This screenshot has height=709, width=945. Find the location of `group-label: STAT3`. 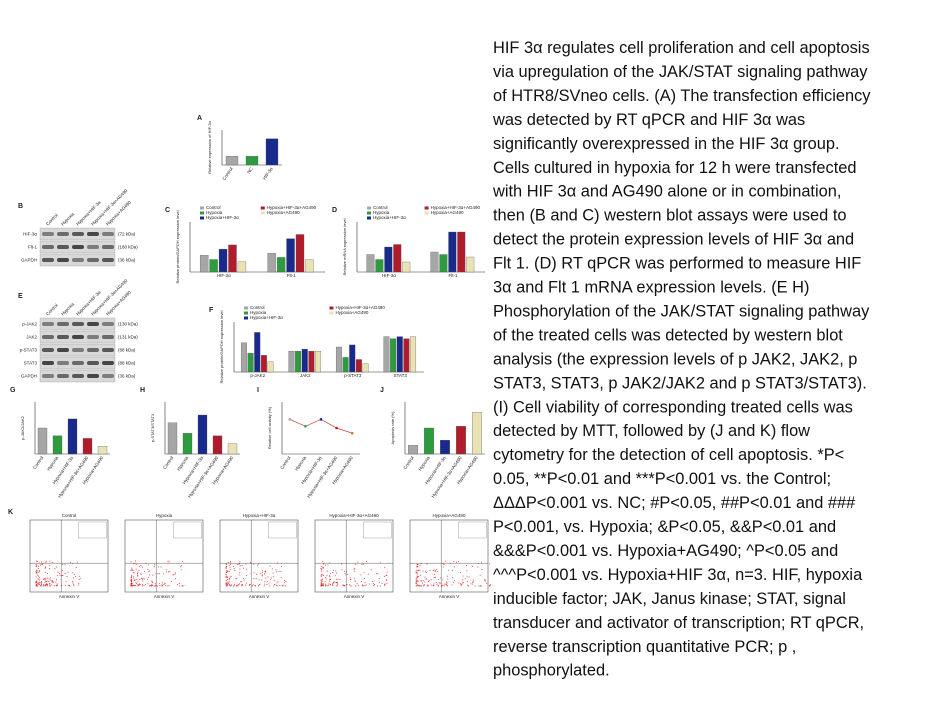

group-label: STAT3 is located at coordinates (401, 375).